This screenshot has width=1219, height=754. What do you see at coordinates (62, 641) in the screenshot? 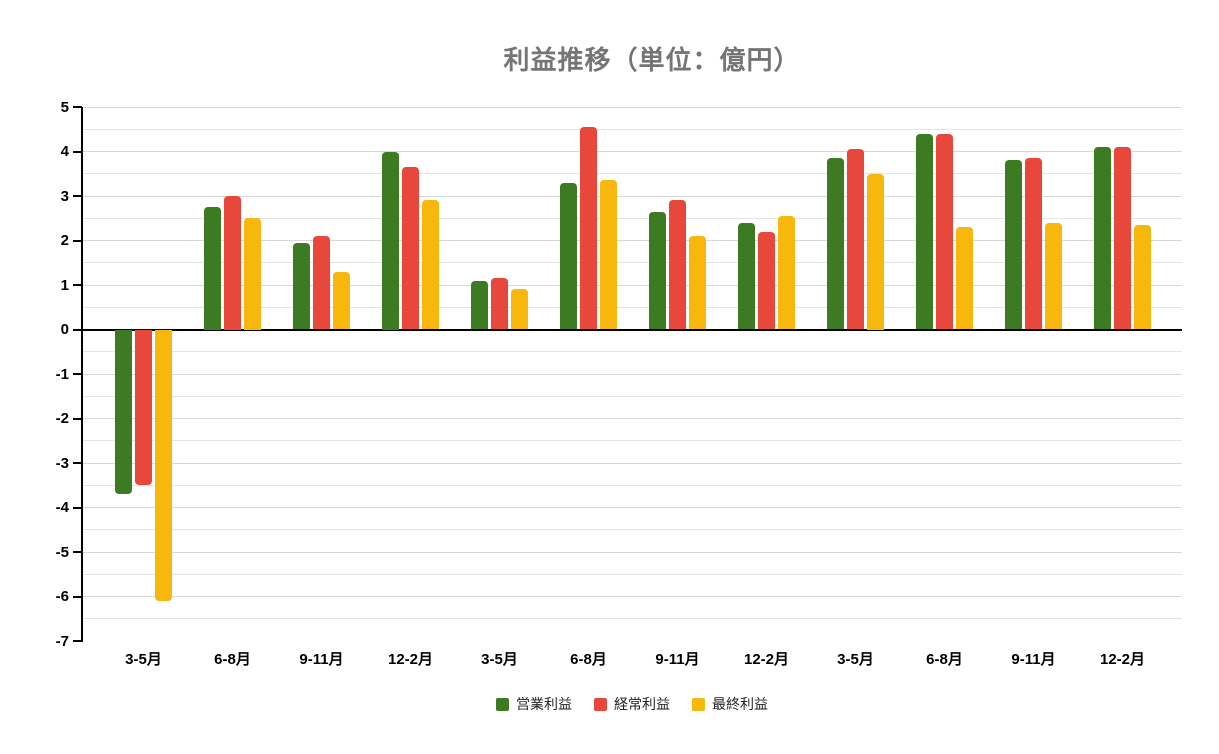
I see `y-axis-label: -7` at bounding box center [62, 641].